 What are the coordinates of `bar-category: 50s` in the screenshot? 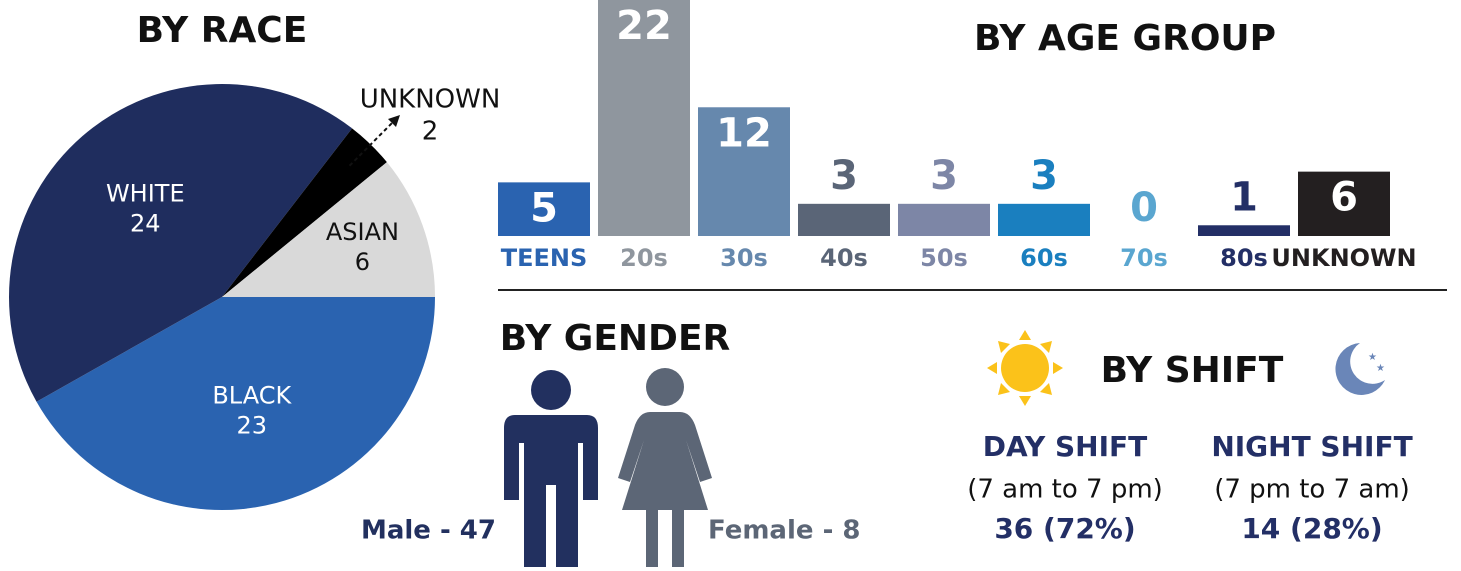 It's located at (944, 258).